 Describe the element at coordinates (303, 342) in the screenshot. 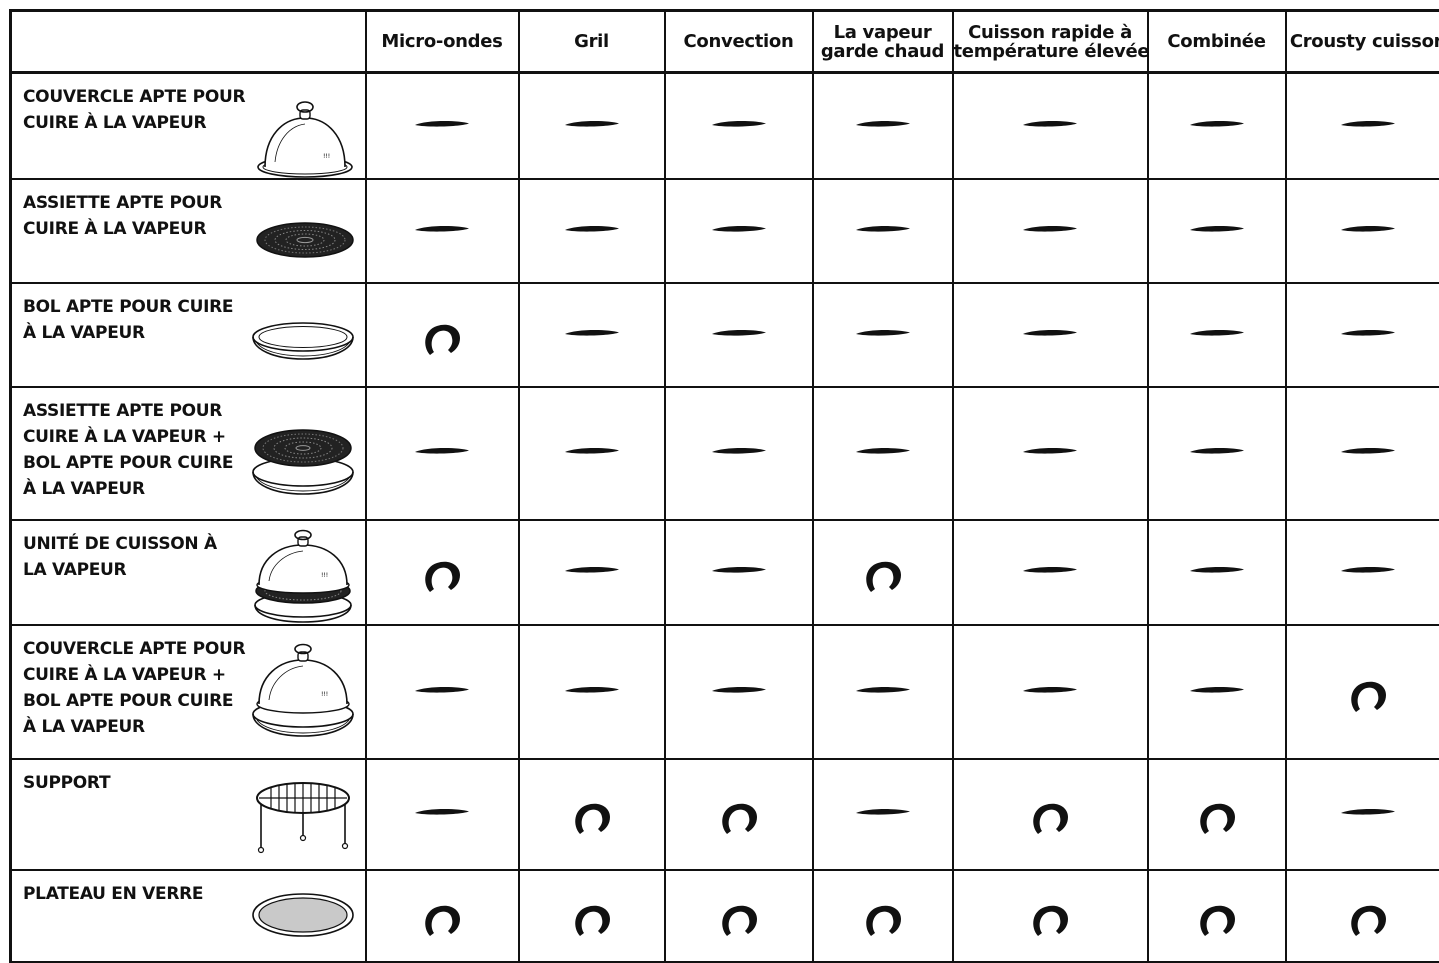

I see `steam-bowl-icon` at that location.